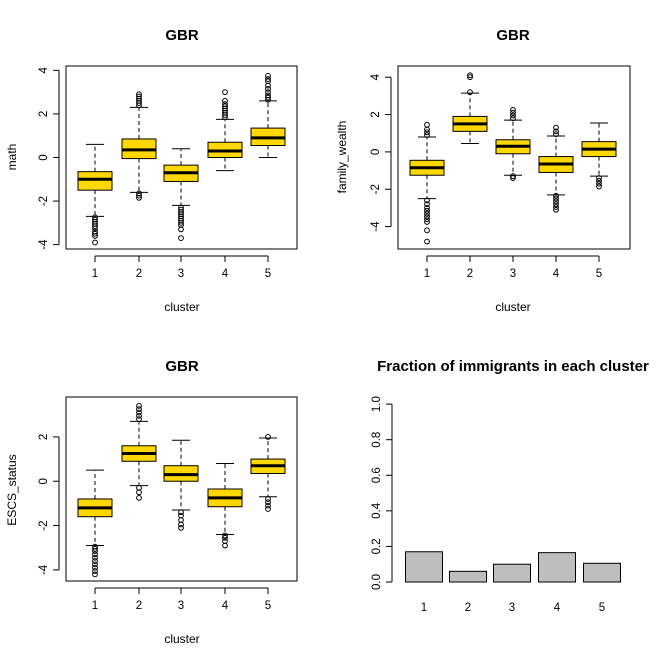  I want to click on x-axis-label: cluster, so click(512, 307).